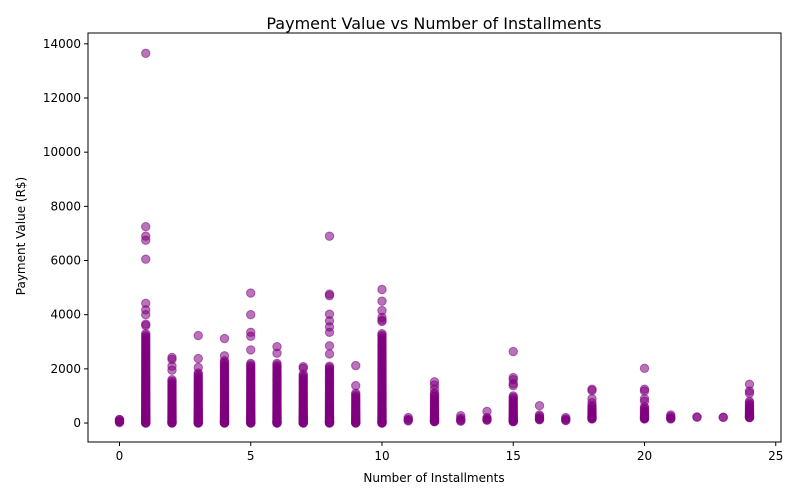 The height and width of the screenshot is (504, 800). What do you see at coordinates (644, 456) in the screenshot?
I see `x-tick-label: 20` at bounding box center [644, 456].